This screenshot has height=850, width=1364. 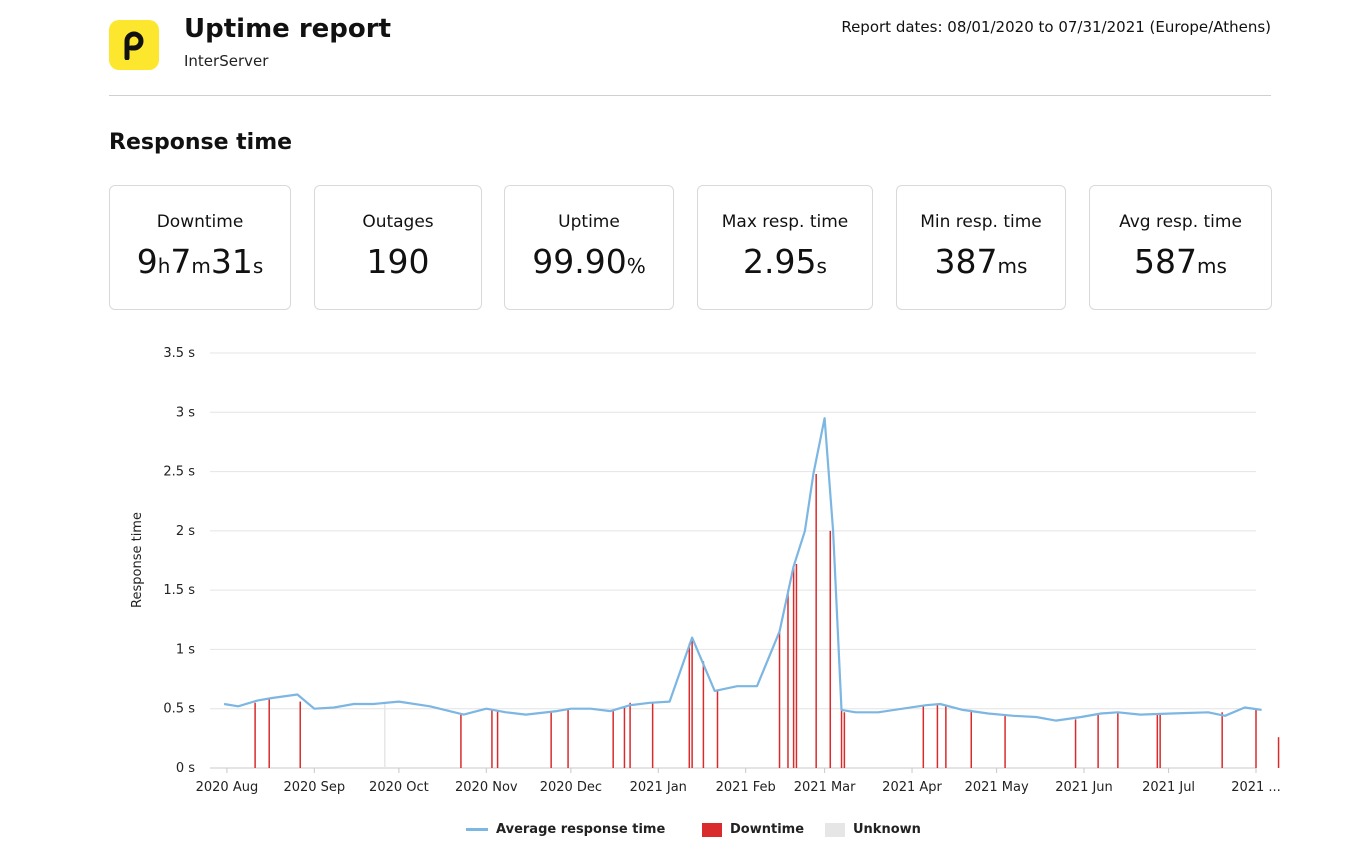 I want to click on stat-number: 99.90, so click(x=579, y=261).